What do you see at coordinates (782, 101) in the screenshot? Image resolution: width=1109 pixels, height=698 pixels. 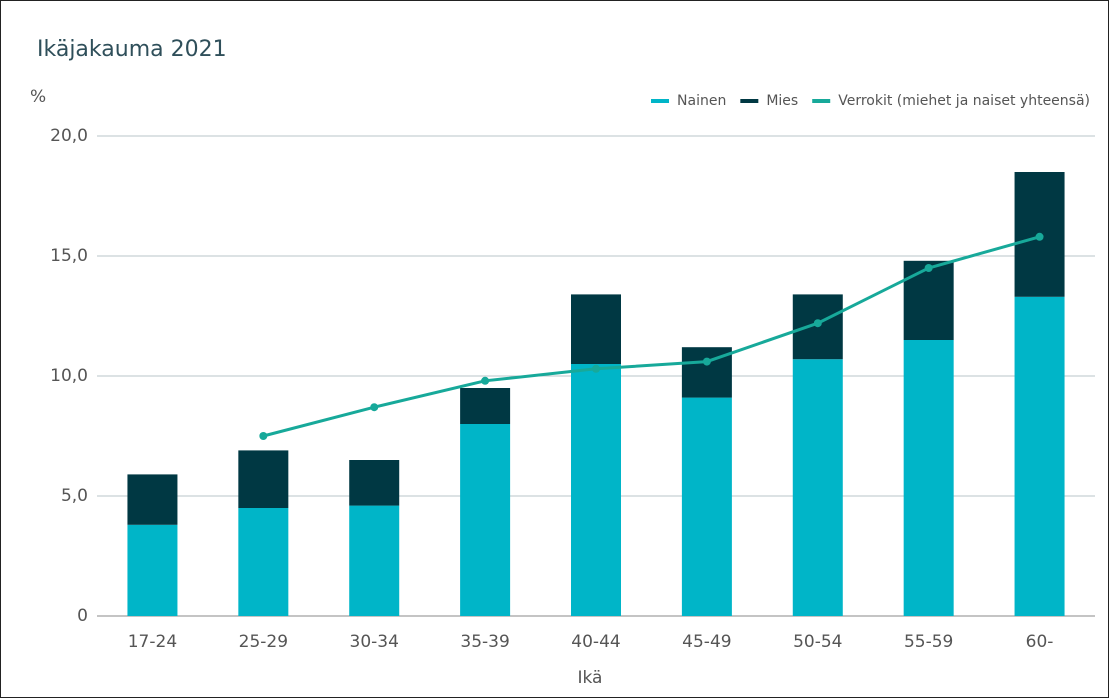 I see `legend-label: Mies` at bounding box center [782, 101].